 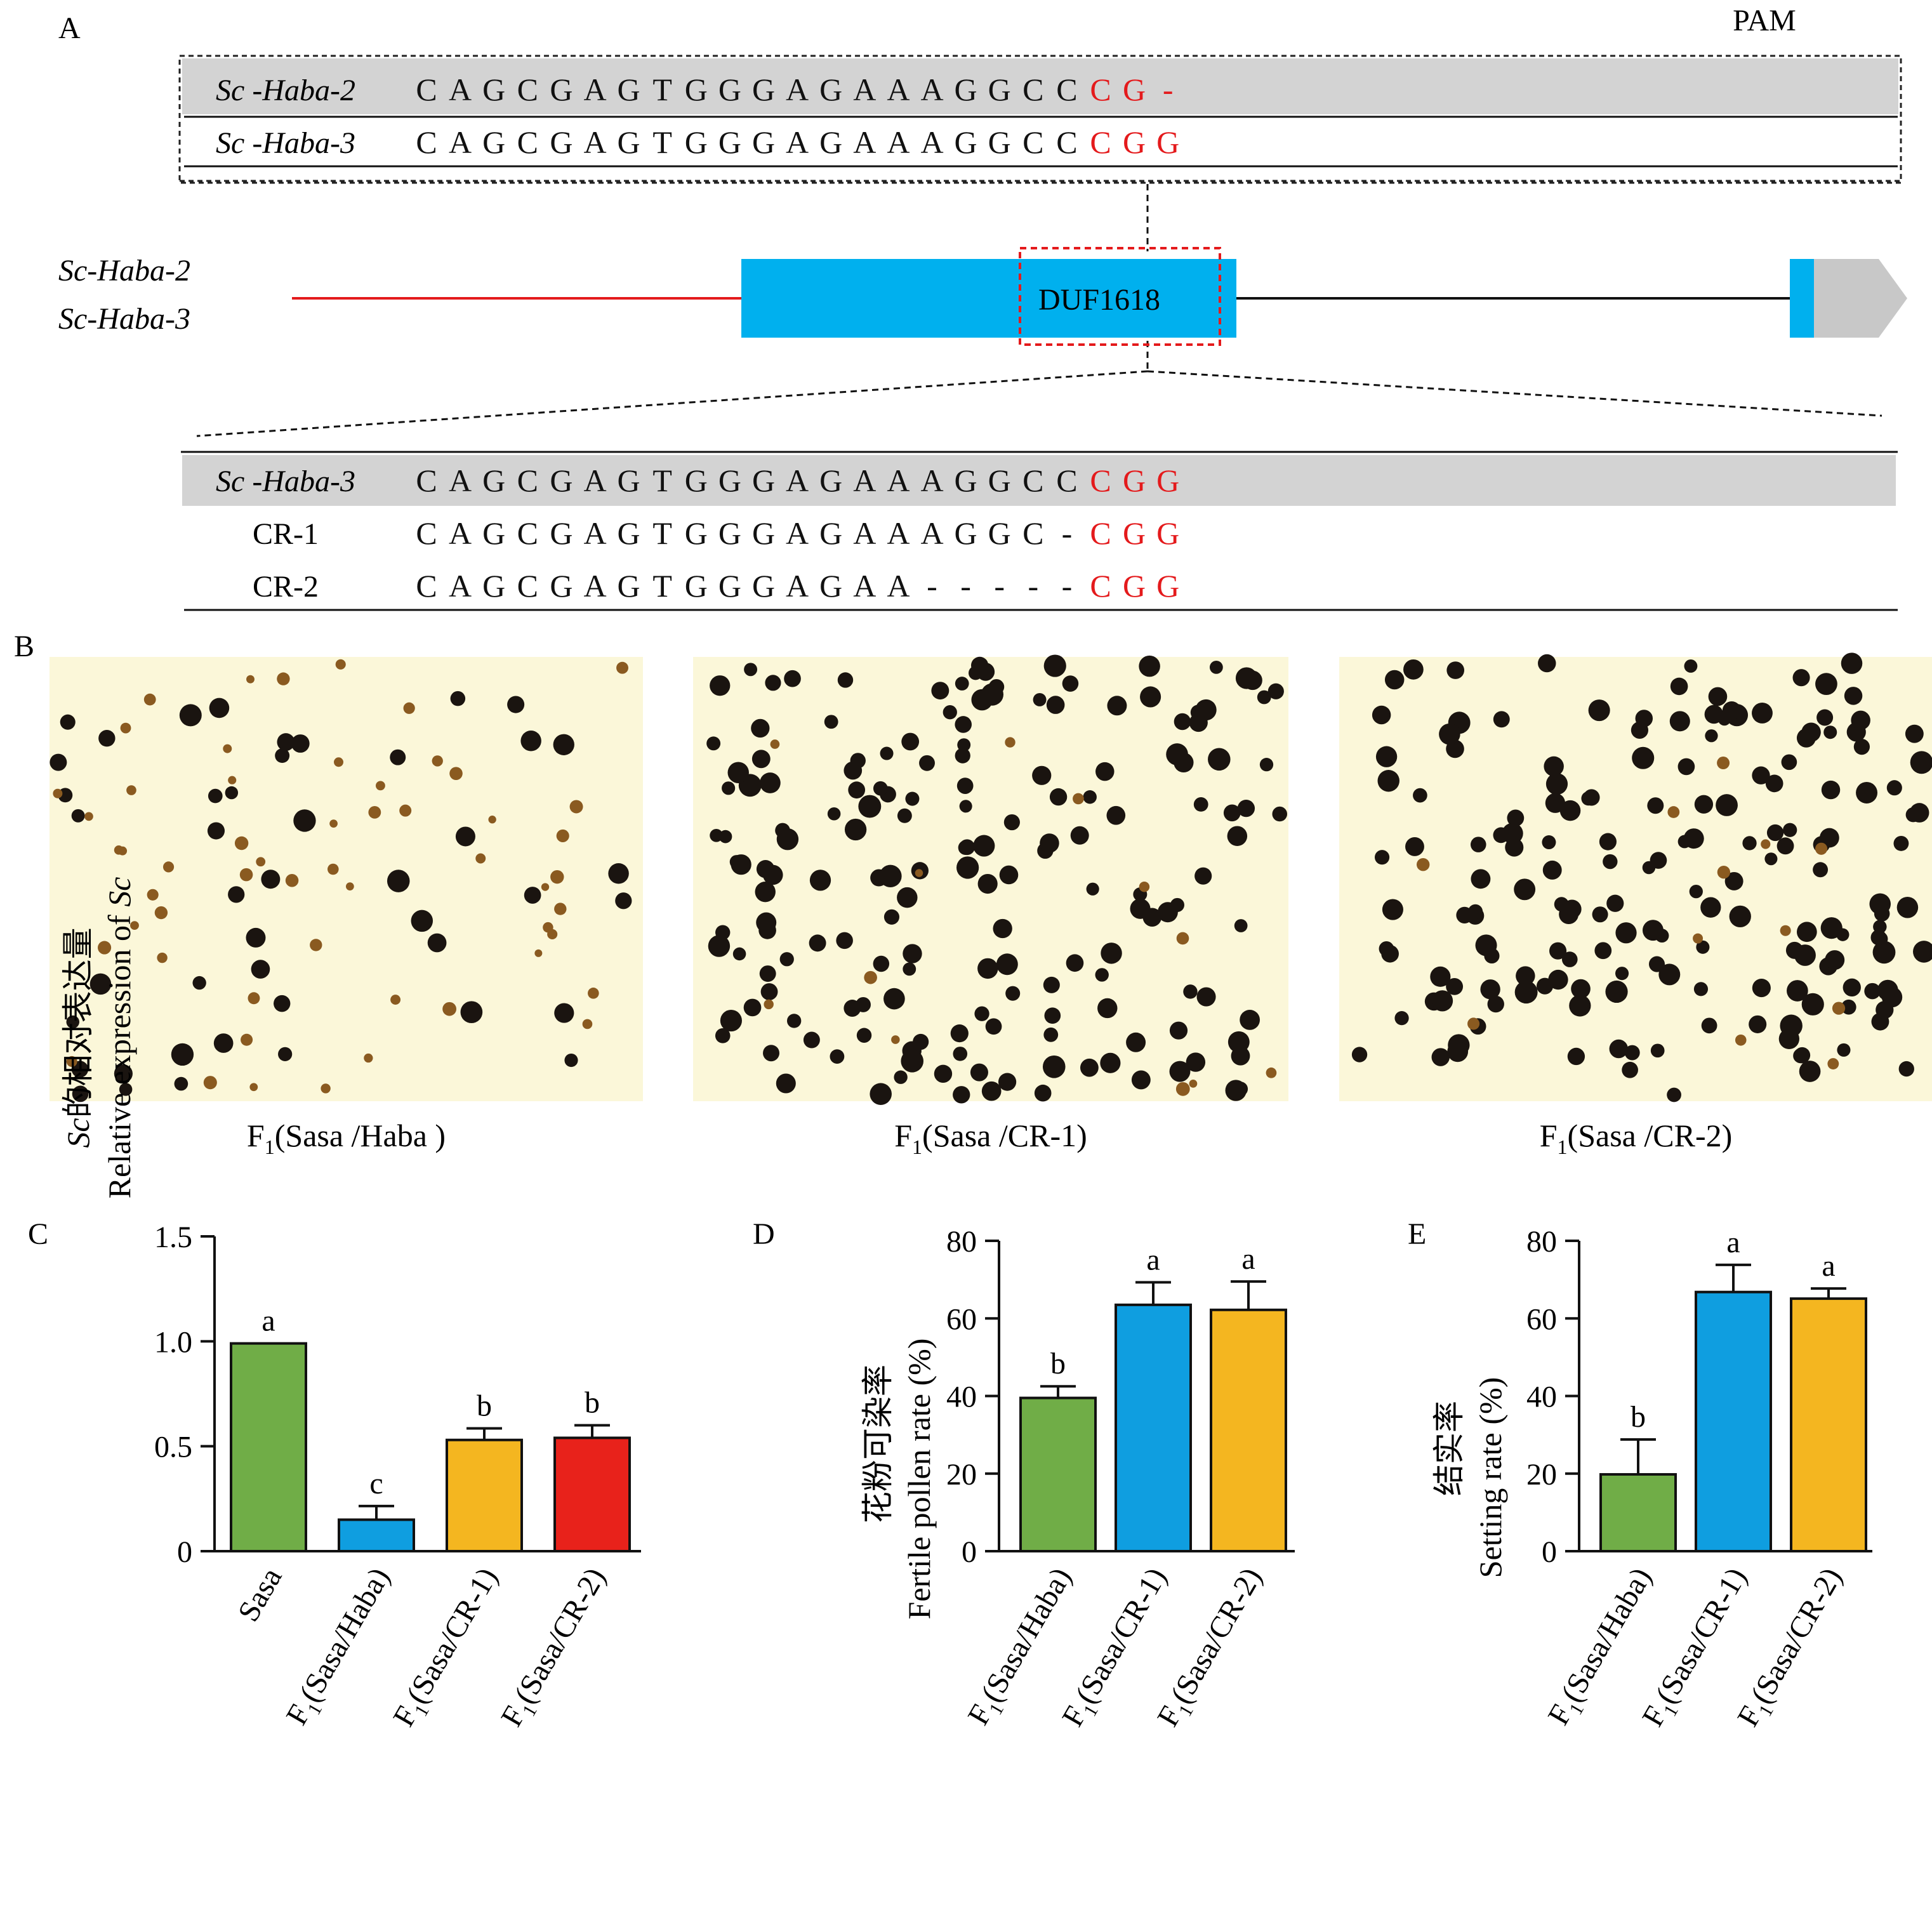 What do you see at coordinates (119, 1053) in the screenshot?
I see `chart-c-ylabel-en-text: Relative expression of` at bounding box center [119, 1053].